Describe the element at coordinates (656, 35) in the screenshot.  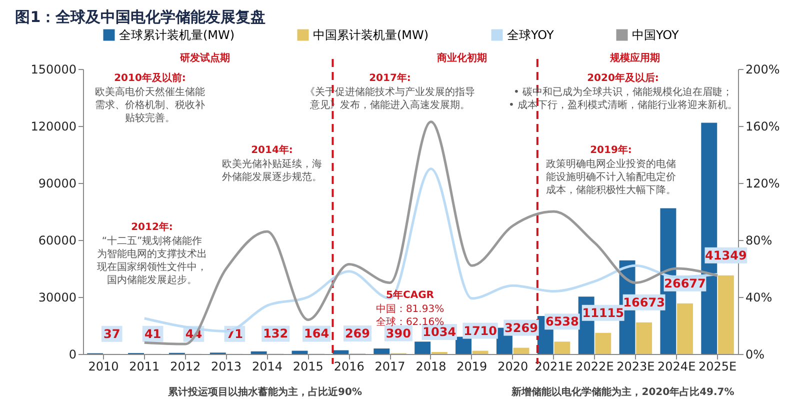
I see `legend-label: 中国YOY` at that location.